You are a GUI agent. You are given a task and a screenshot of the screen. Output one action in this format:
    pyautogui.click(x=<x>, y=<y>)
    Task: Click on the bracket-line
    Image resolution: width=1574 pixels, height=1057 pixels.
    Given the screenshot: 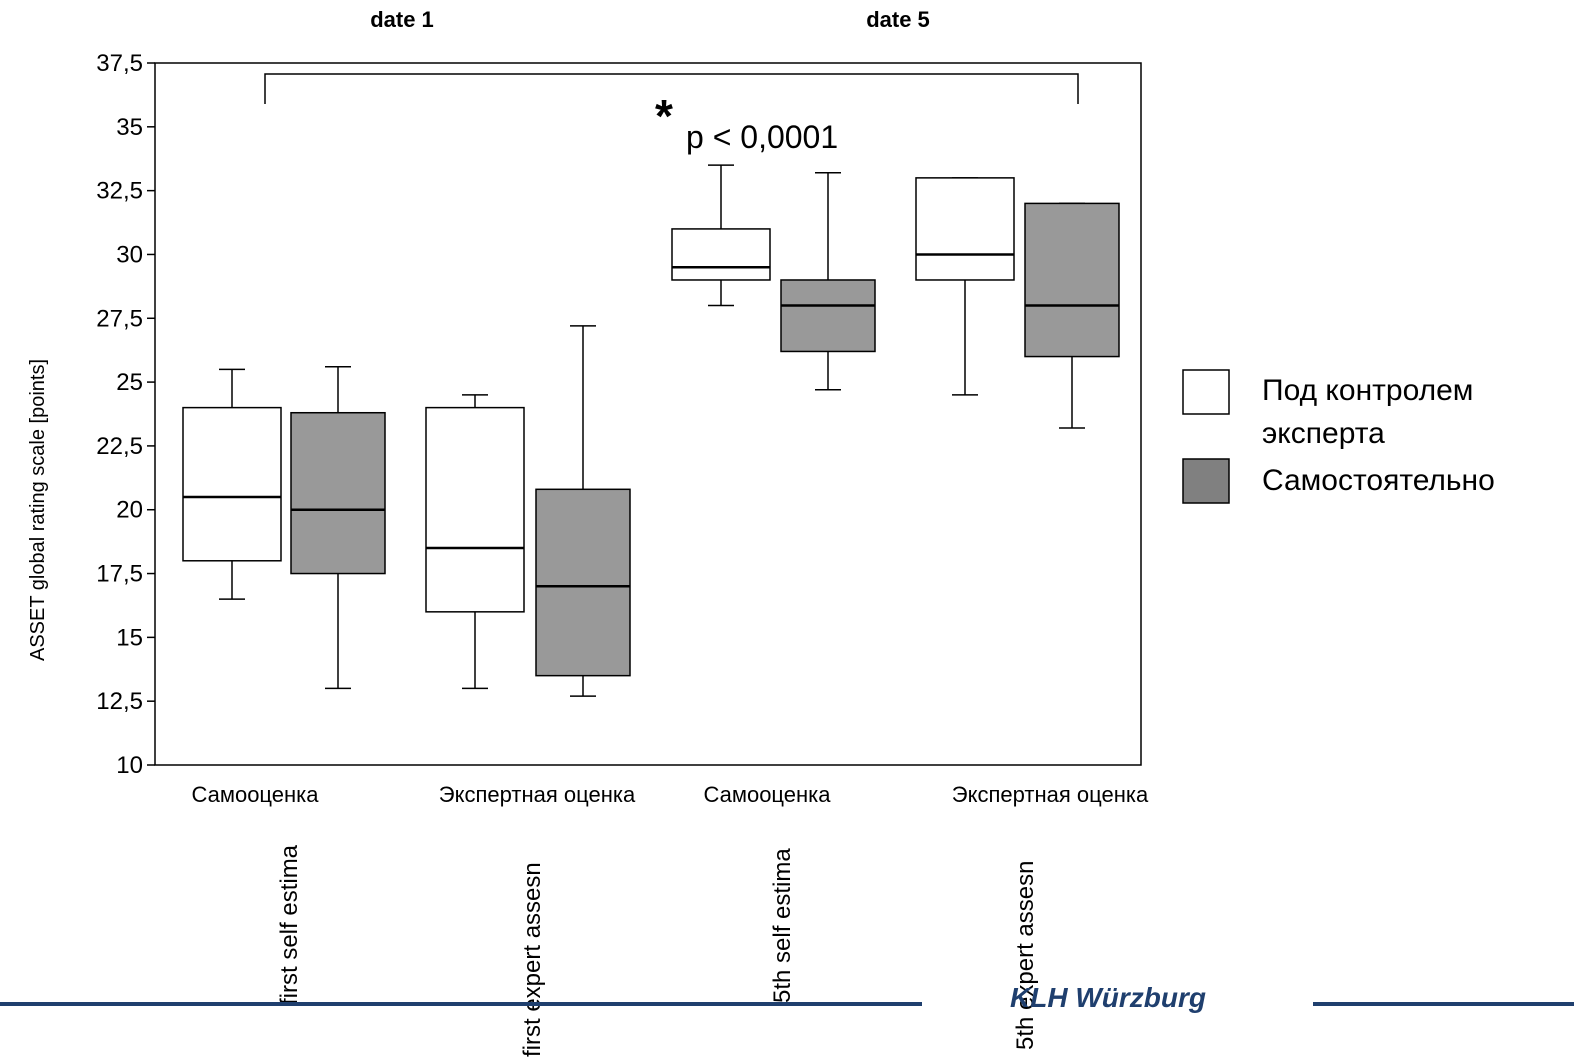 What is the action you would take?
    pyautogui.click(x=671, y=88)
    